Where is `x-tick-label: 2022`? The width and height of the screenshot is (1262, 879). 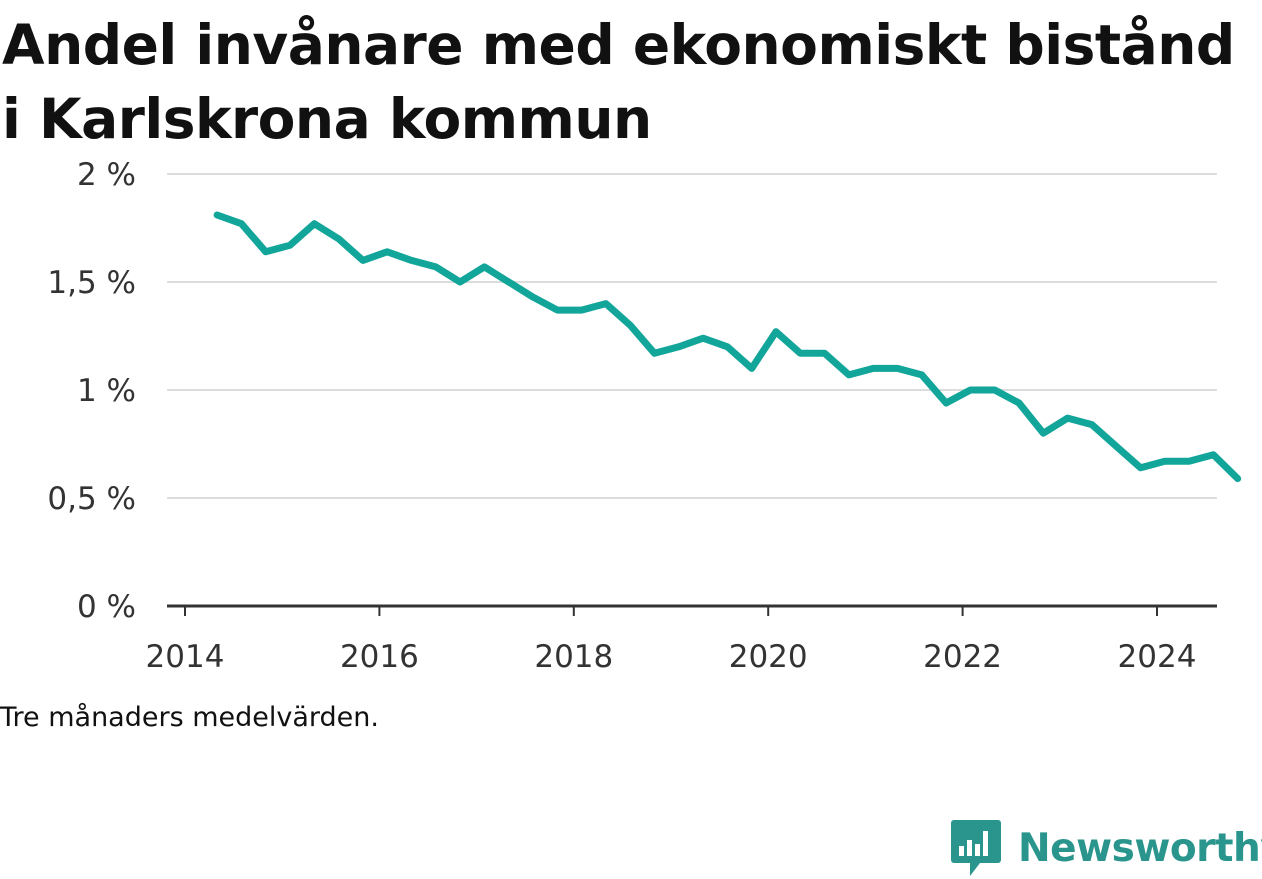
x-tick-label: 2022 is located at coordinates (962, 657).